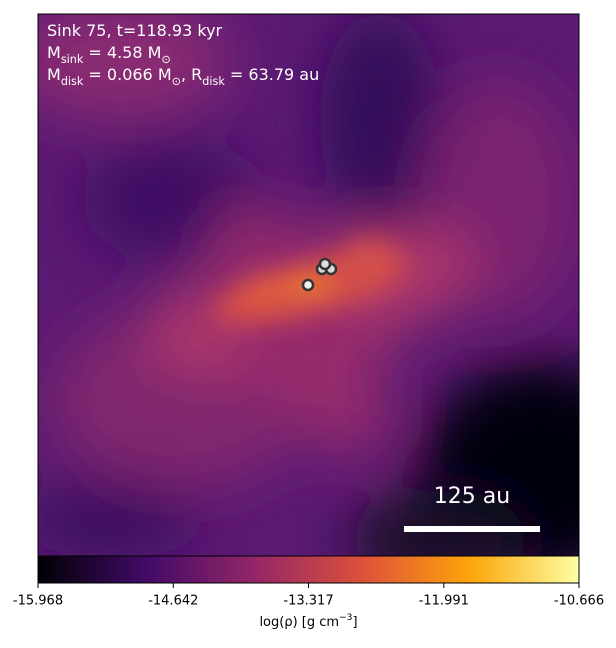 The width and height of the screenshot is (616, 648). What do you see at coordinates (38, 601) in the screenshot?
I see `tick-label: -15.968` at bounding box center [38, 601].